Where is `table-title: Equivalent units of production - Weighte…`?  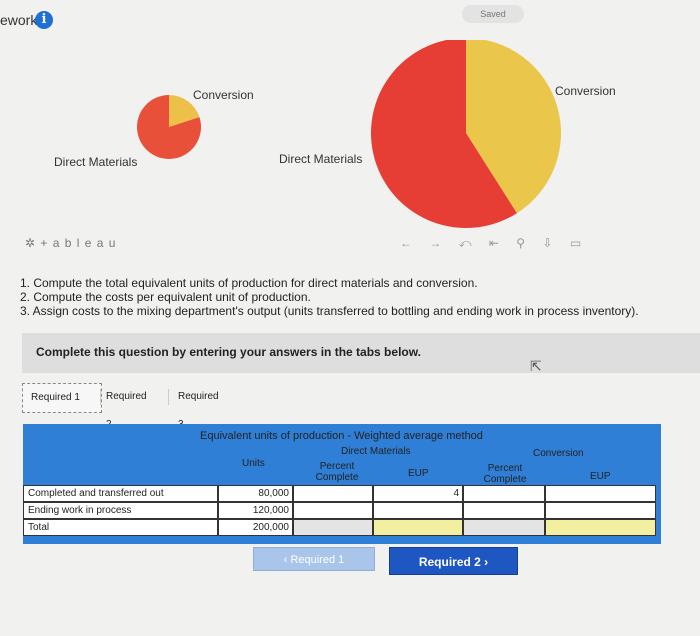 table-title: Equivalent units of production - Weighte… is located at coordinates (341, 436).